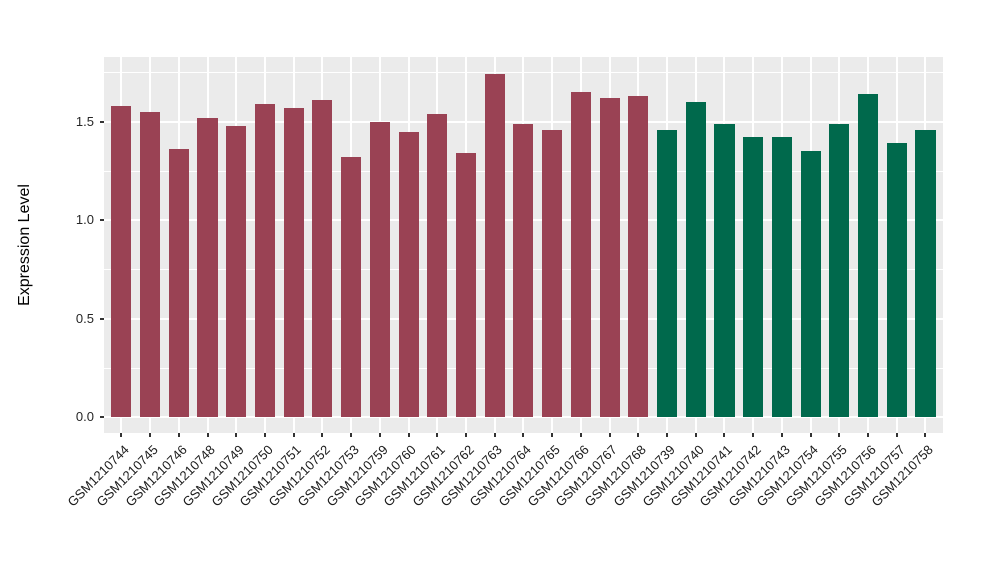  Describe the element at coordinates (52, 245) in the screenshot. I see `y-axis: 0.0 0.5 1.0 1.5` at that location.